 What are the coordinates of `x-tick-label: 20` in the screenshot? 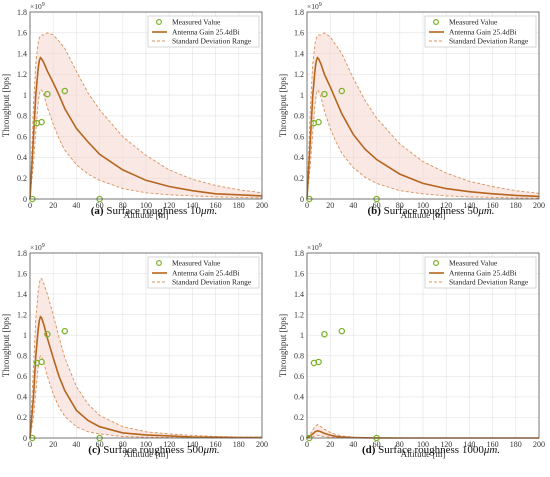 It's located at (330, 444).